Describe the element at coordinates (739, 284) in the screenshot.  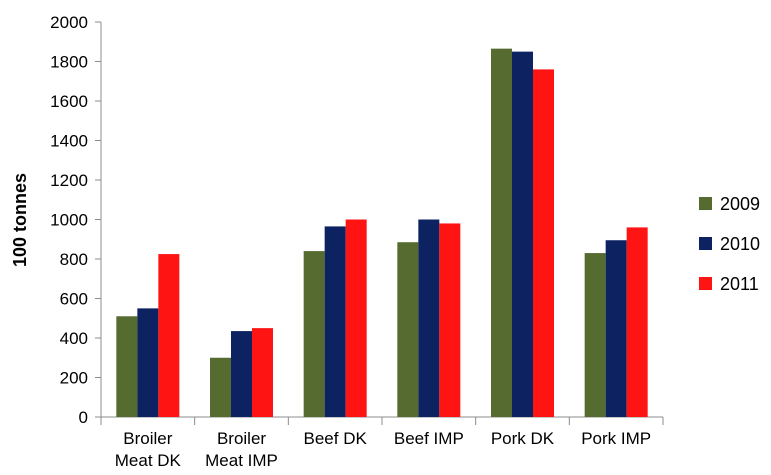
I see `legend-label: 2011` at that location.